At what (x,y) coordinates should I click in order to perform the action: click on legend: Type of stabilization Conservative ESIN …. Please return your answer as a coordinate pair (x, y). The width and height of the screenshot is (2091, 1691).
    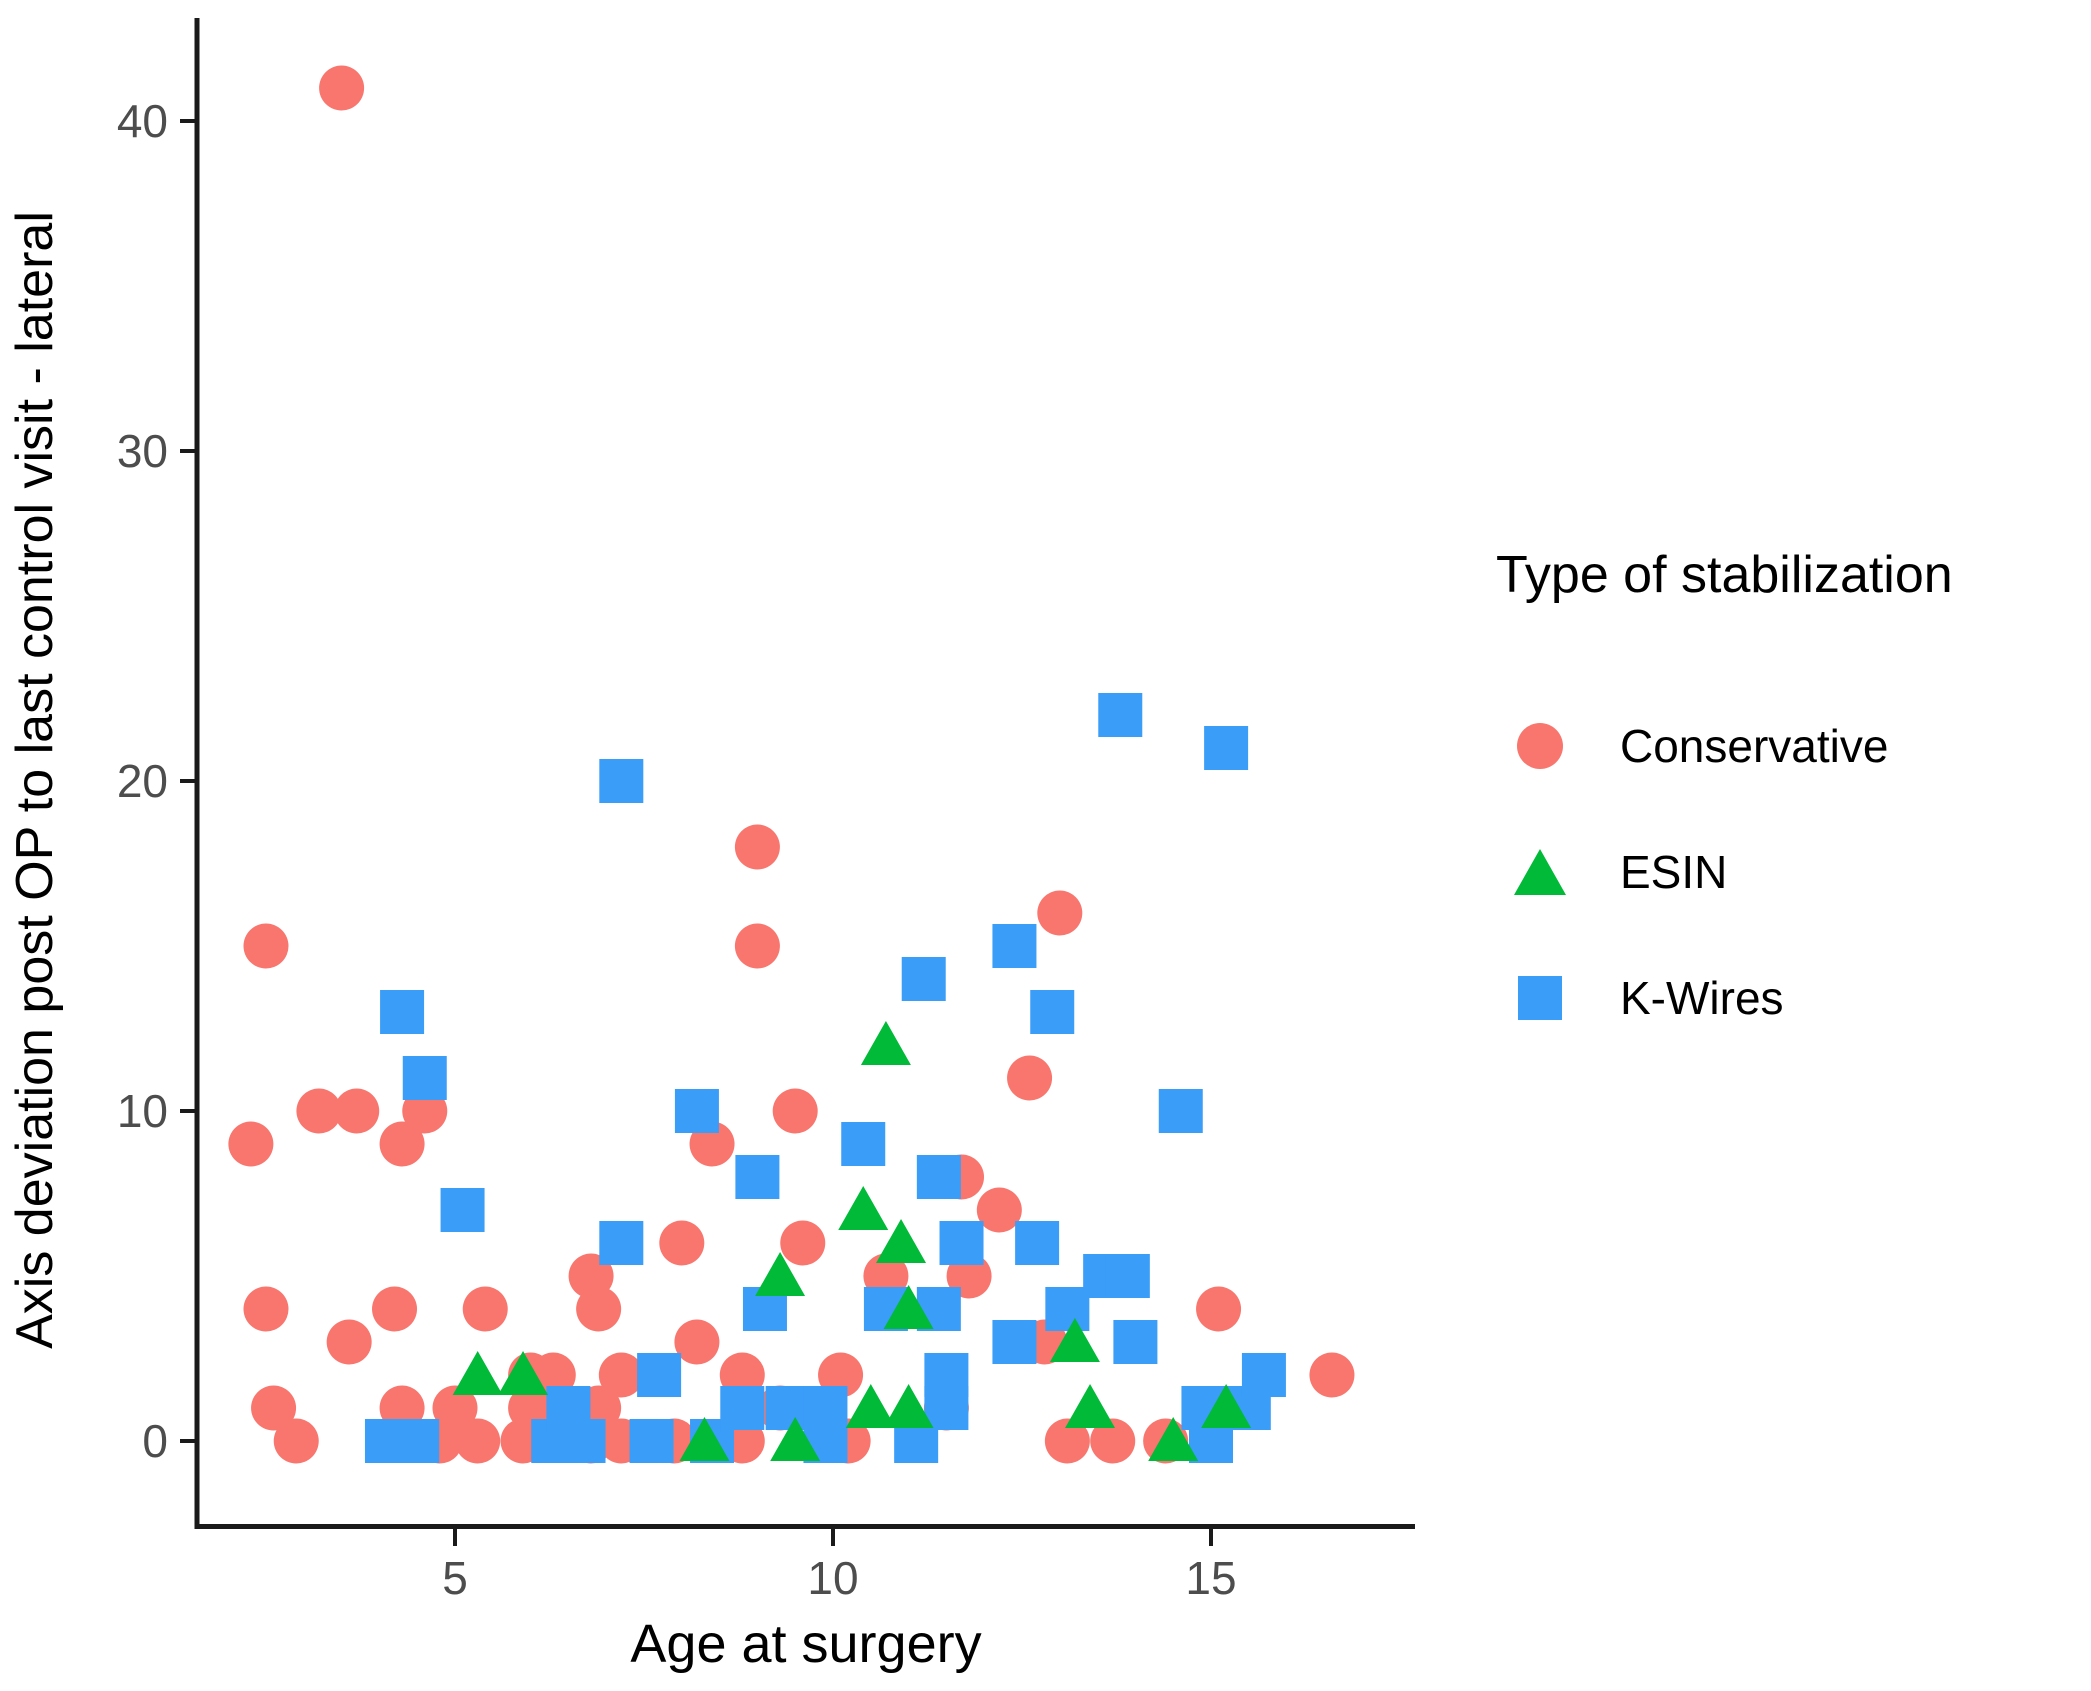
    Looking at the image, I should click on (1780, 803).